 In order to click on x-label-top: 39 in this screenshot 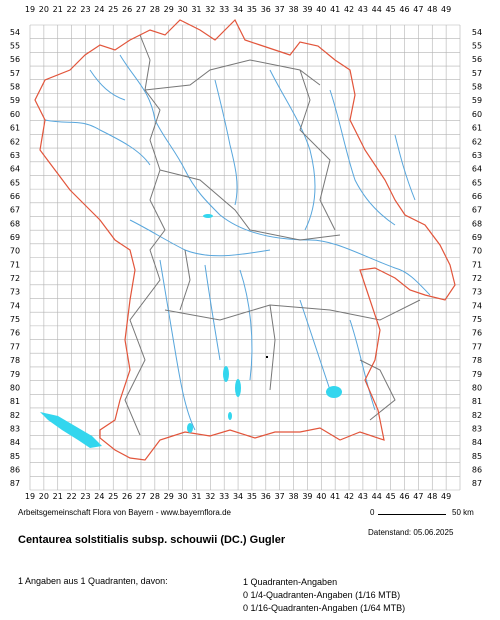, I will do `click(307, 9)`.